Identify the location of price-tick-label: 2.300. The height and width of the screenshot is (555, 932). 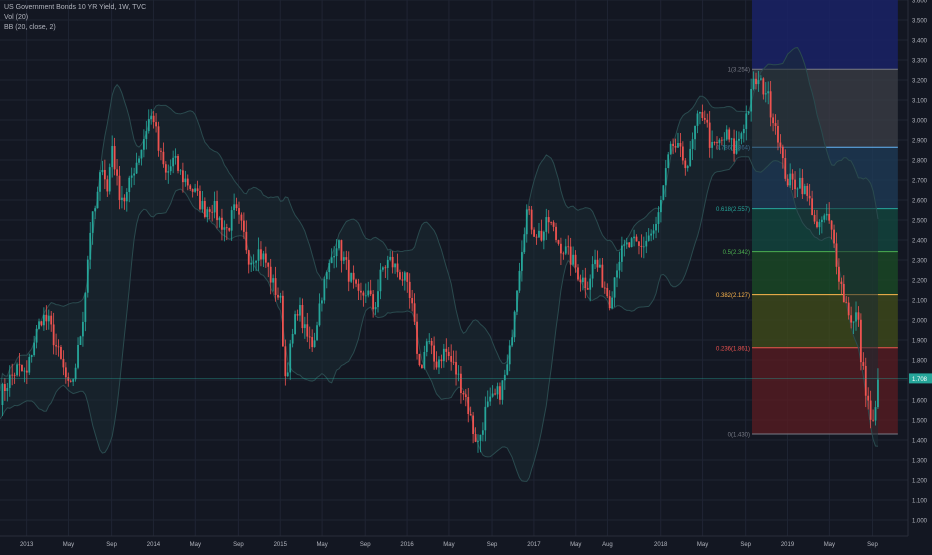
(920, 262).